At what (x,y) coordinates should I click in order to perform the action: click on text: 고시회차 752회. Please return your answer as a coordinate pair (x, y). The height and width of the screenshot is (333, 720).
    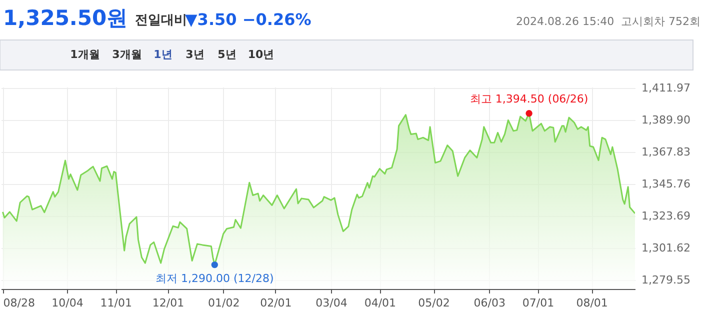
    Looking at the image, I should click on (660, 21).